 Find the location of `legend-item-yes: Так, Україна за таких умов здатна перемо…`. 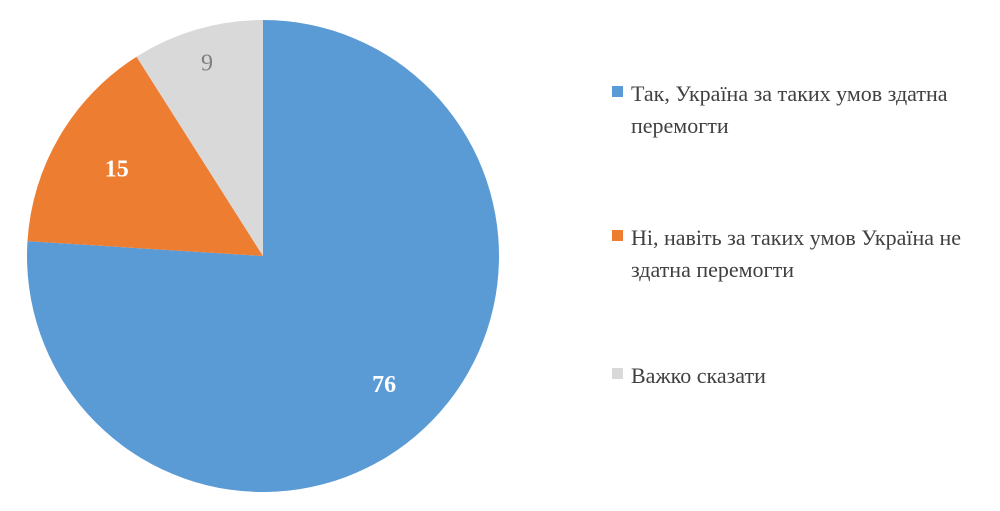

legend-item-yes: Так, Україна за таких умов здатна перемо… is located at coordinates (791, 110).